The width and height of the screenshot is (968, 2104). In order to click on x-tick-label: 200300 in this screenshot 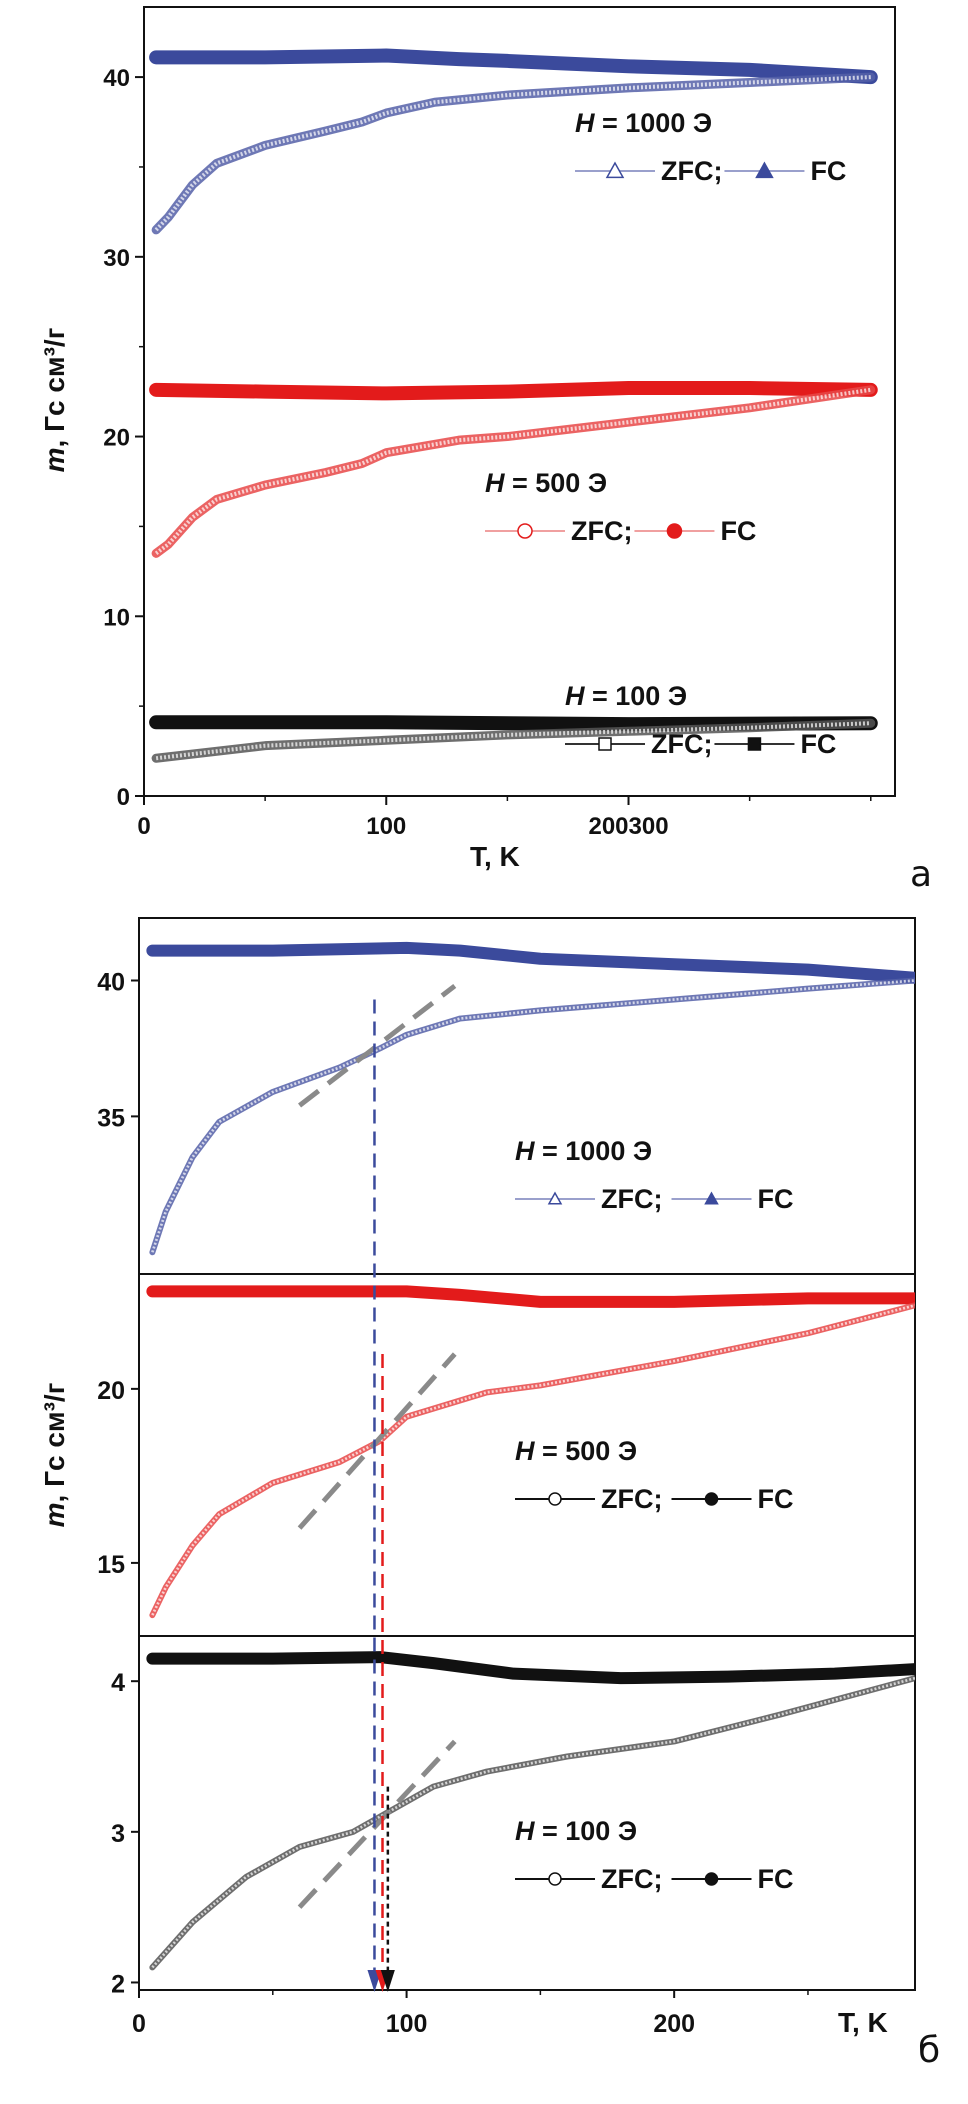, I will do `click(628, 826)`.